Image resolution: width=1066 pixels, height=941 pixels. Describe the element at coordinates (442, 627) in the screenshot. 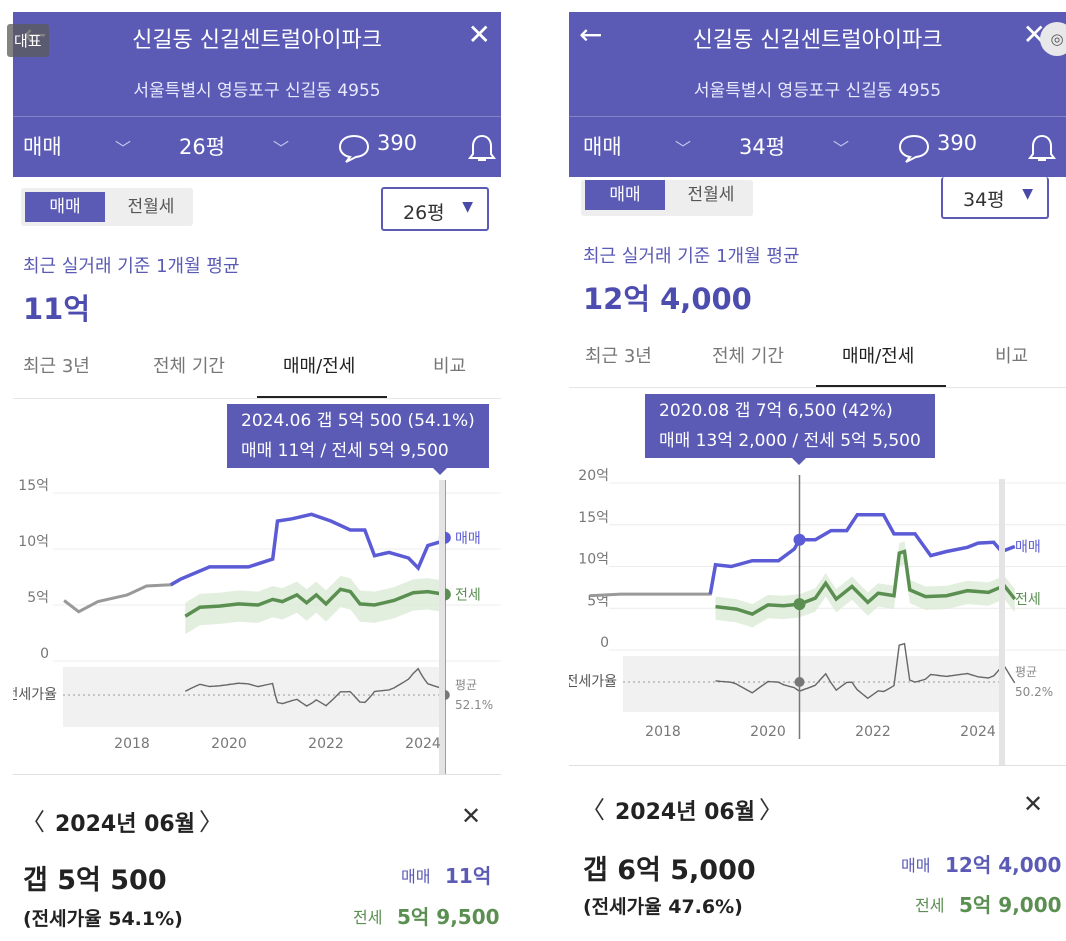

I see `chart-scroll-edge` at that location.